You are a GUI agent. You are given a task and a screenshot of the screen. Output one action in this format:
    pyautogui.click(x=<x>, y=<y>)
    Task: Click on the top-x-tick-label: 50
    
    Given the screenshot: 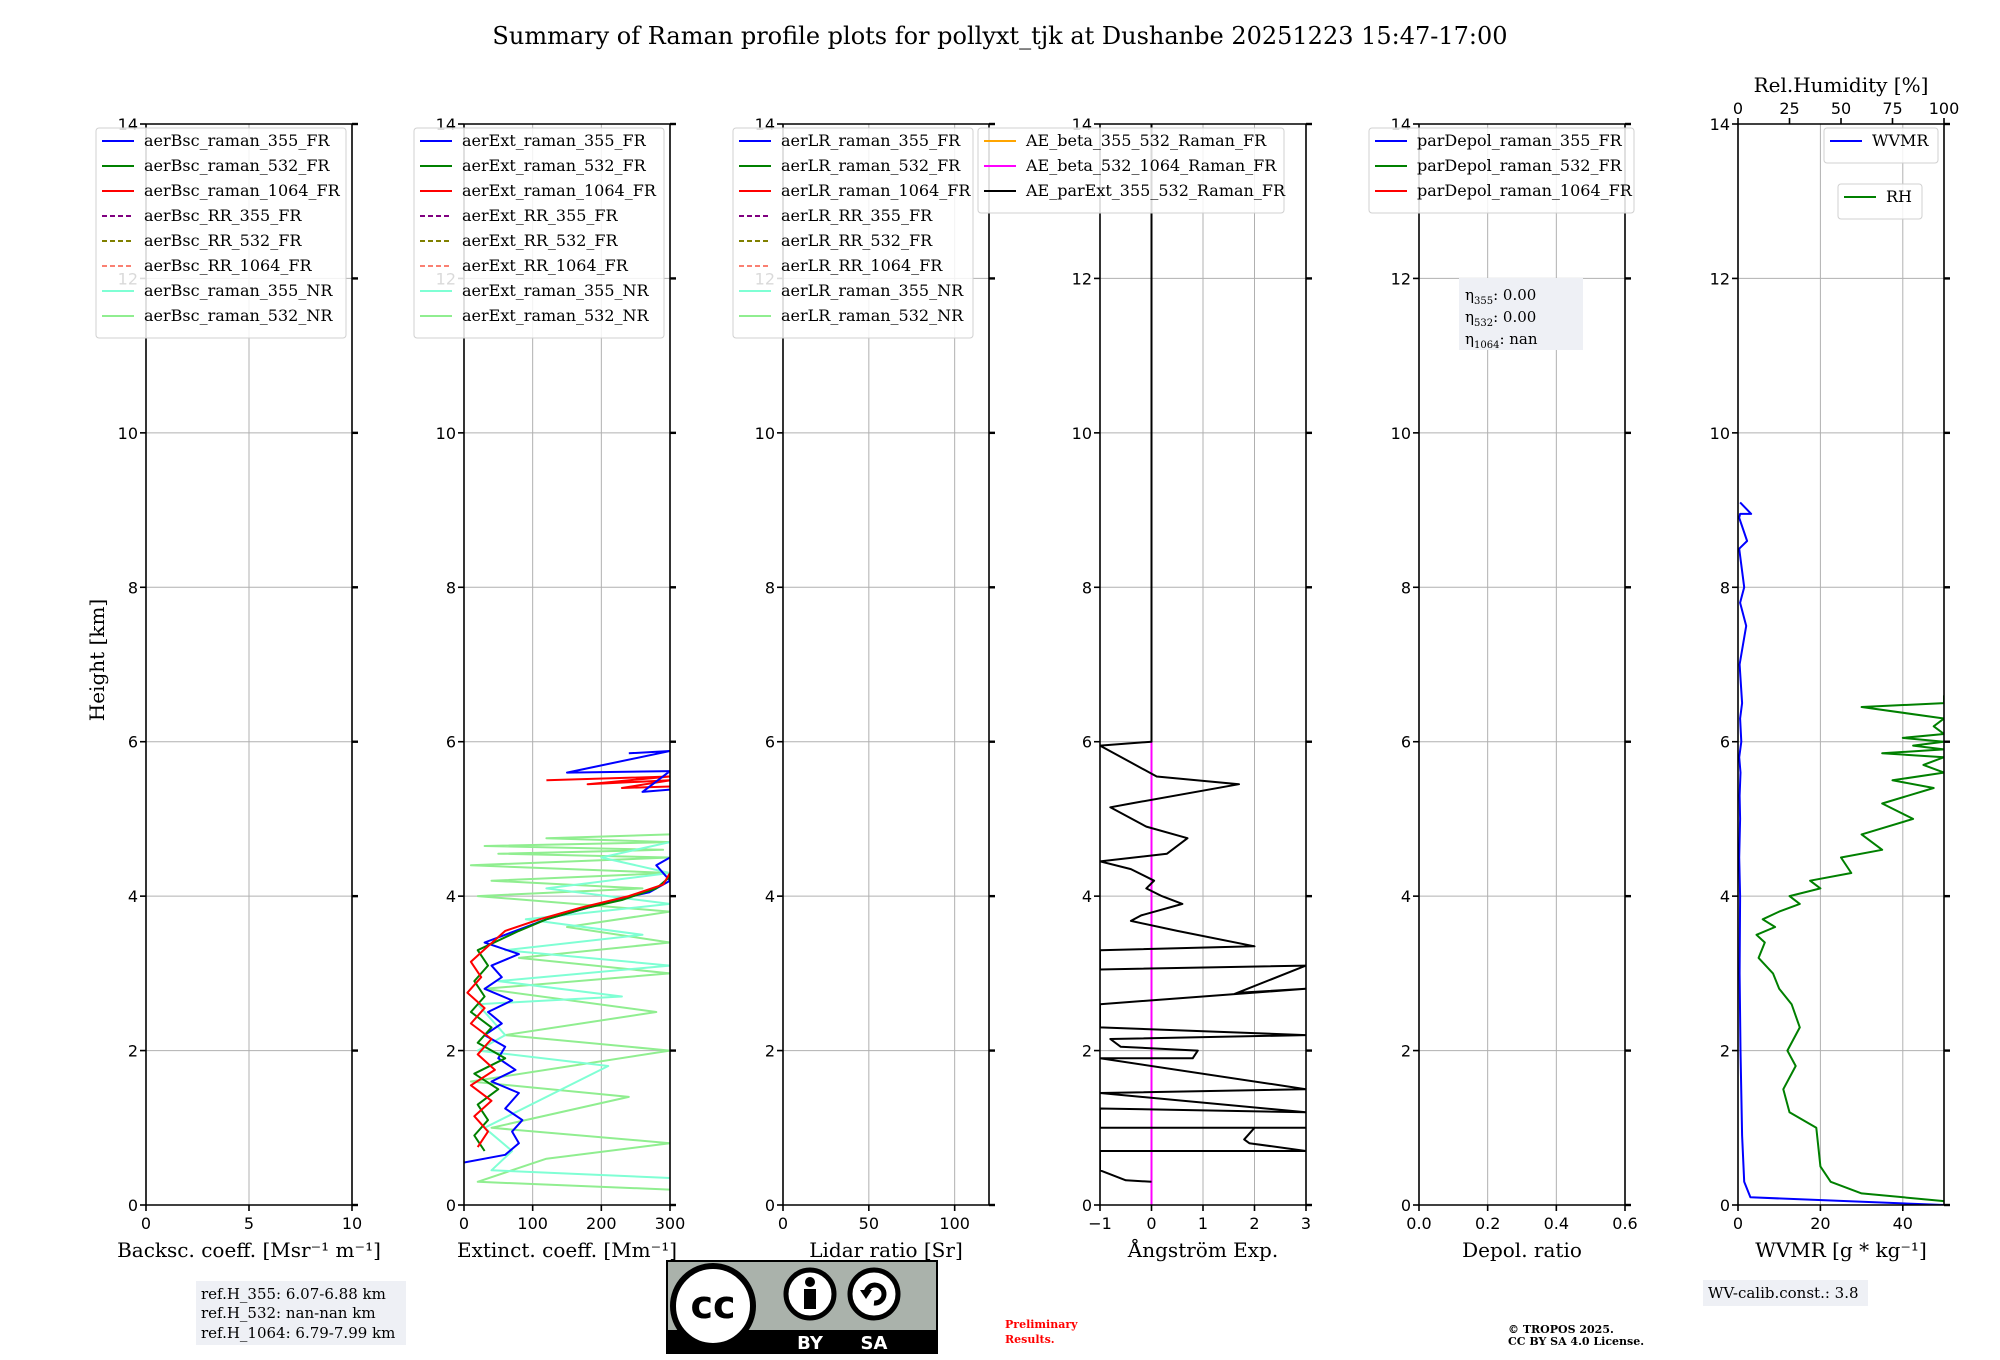 What is the action you would take?
    pyautogui.click(x=1841, y=108)
    